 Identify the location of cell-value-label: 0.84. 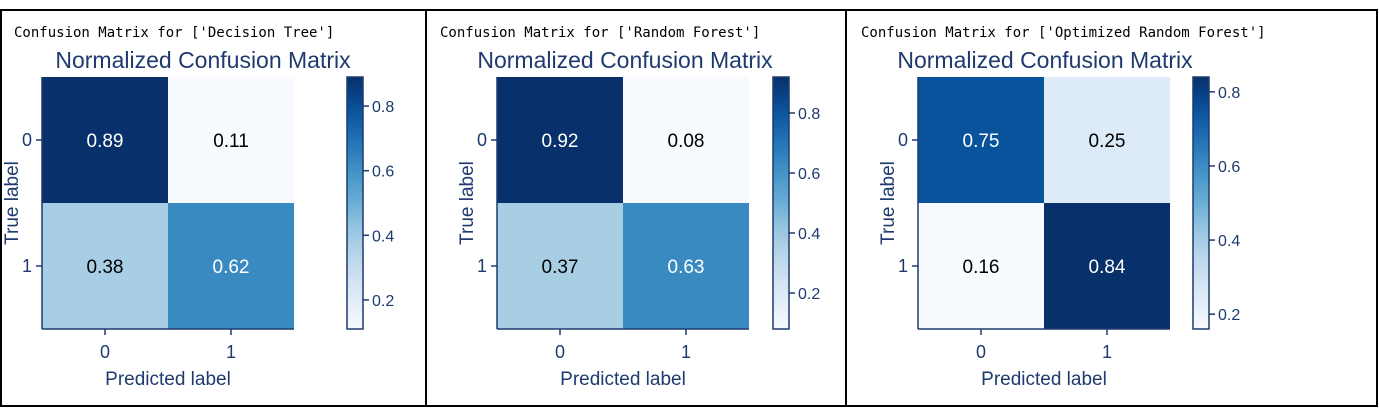
(1107, 267).